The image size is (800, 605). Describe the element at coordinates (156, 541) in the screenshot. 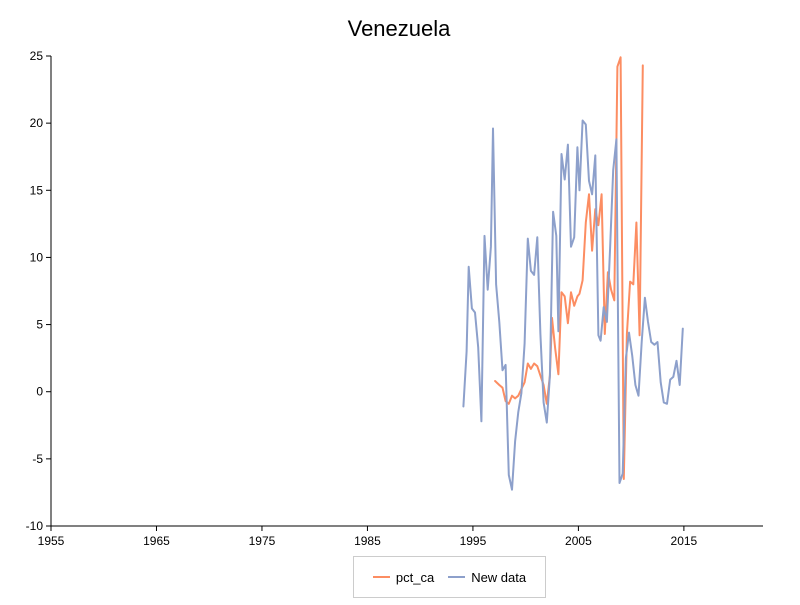

I see `x-tick-label: 1965` at that location.